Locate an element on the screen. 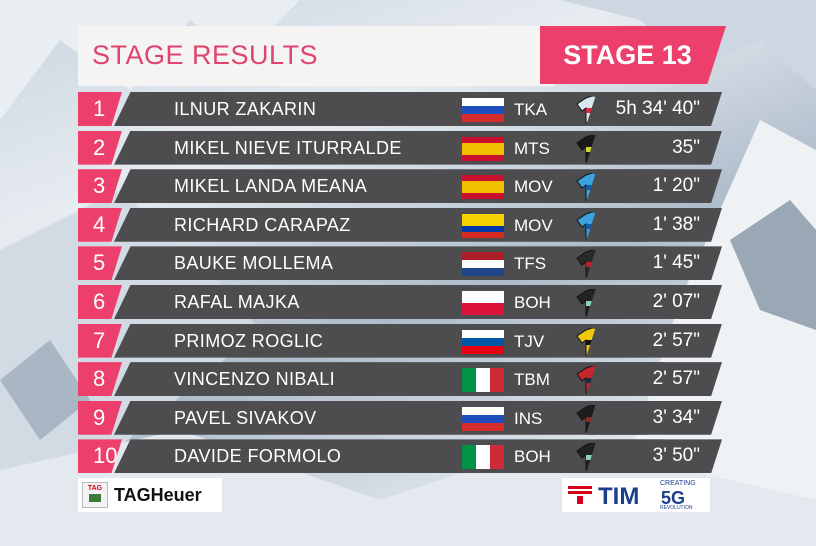 This screenshot has height=546, width=816. netherlands-flag-icon is located at coordinates (483, 264).